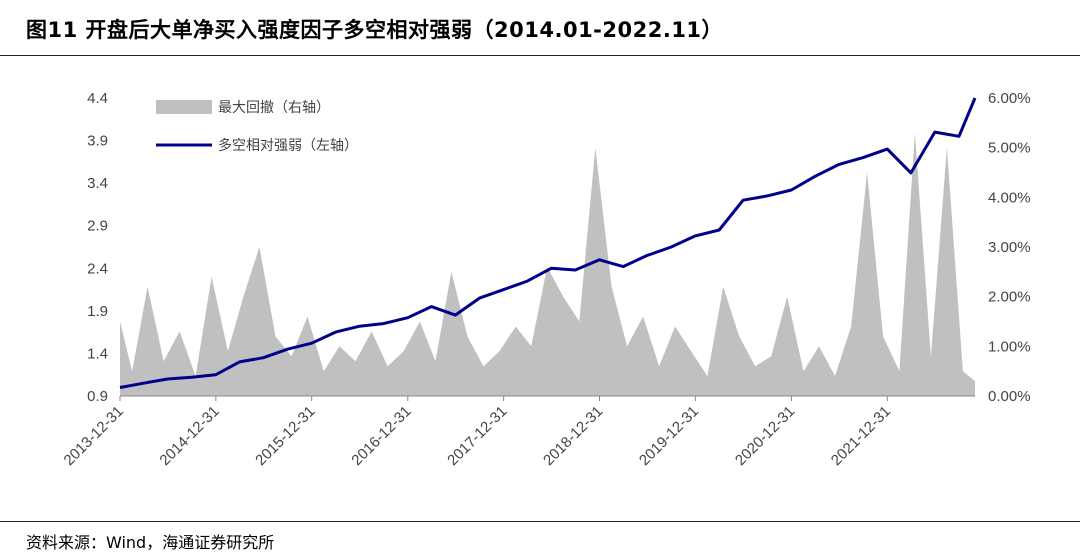 The image size is (1080, 558). What do you see at coordinates (477, 436) in the screenshot?
I see `x-tick-label-4: 2017-12-31` at bounding box center [477, 436].